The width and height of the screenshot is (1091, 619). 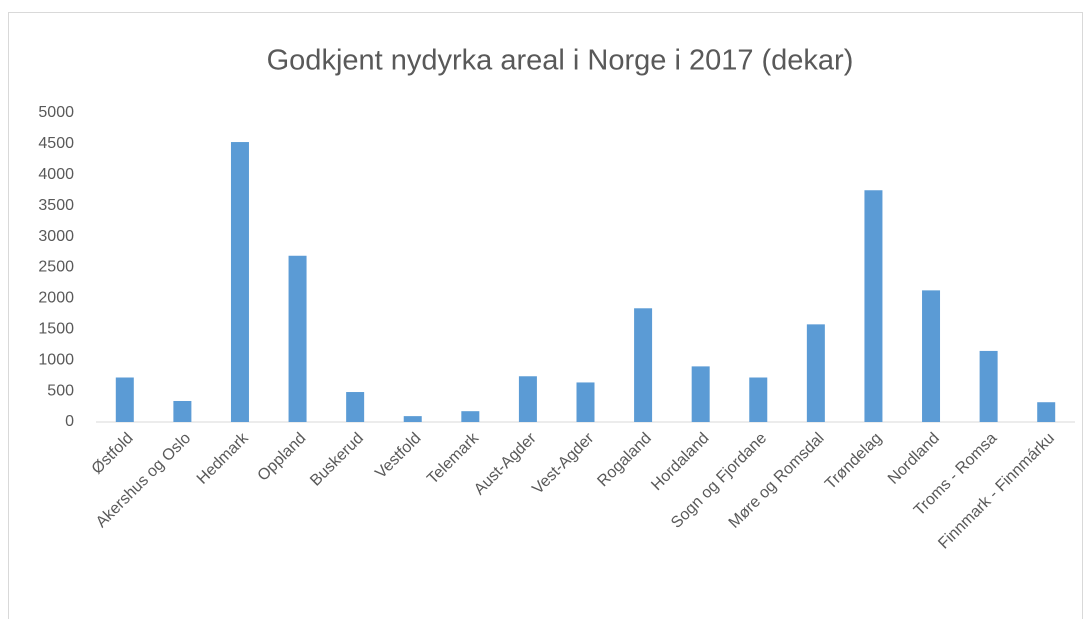 I want to click on y-tick-label: 2000, so click(x=56, y=298).